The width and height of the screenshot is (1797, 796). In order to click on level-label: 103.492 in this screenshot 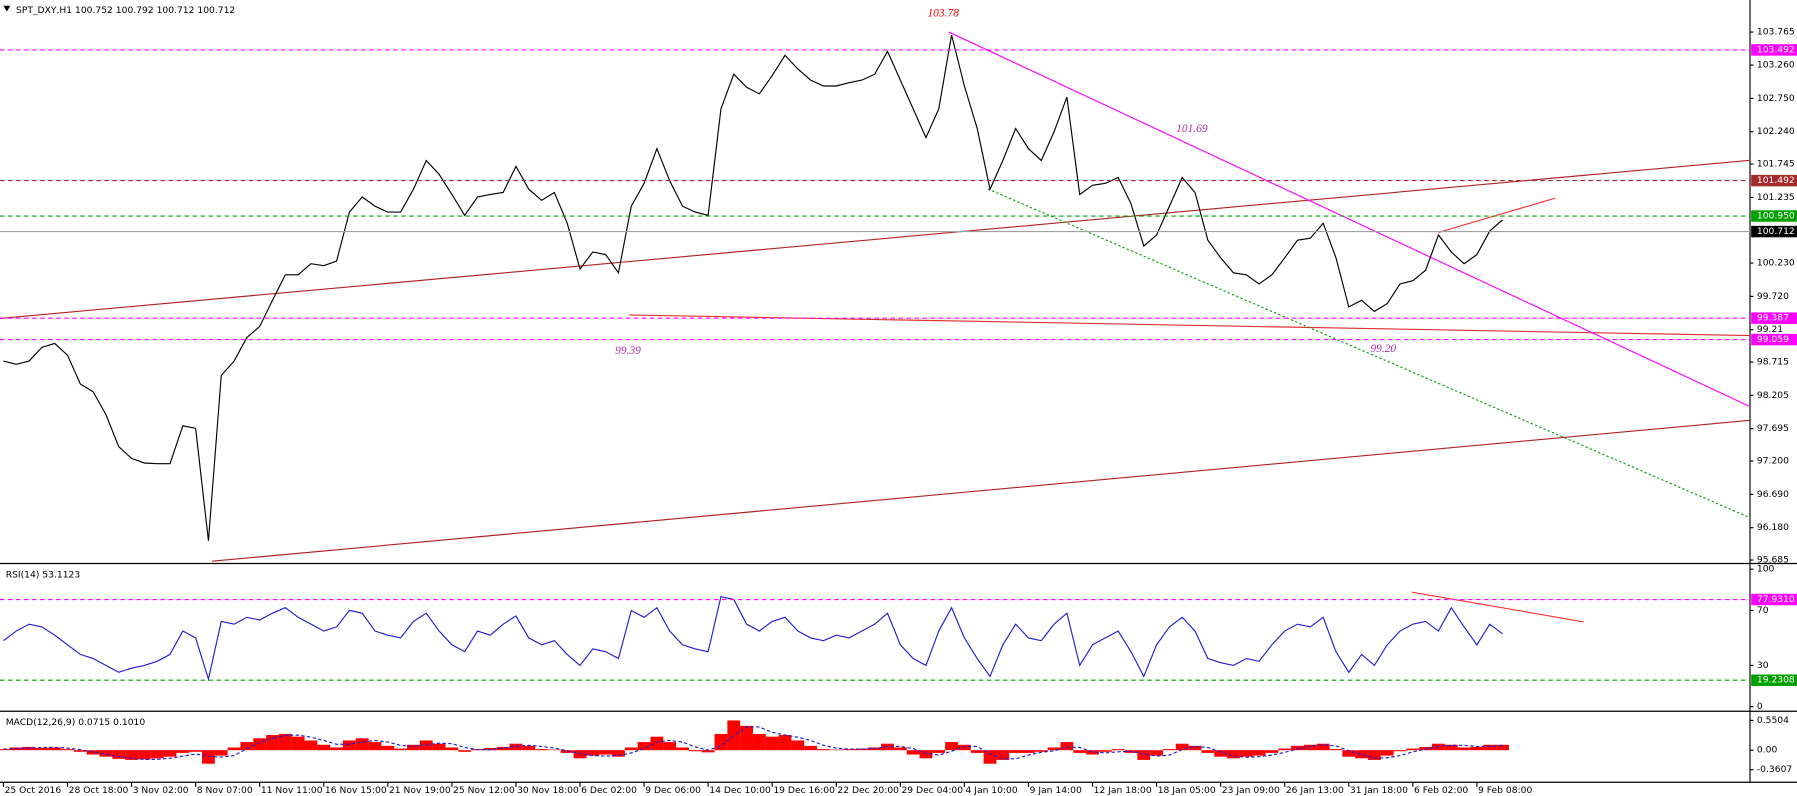, I will do `click(1776, 49)`.